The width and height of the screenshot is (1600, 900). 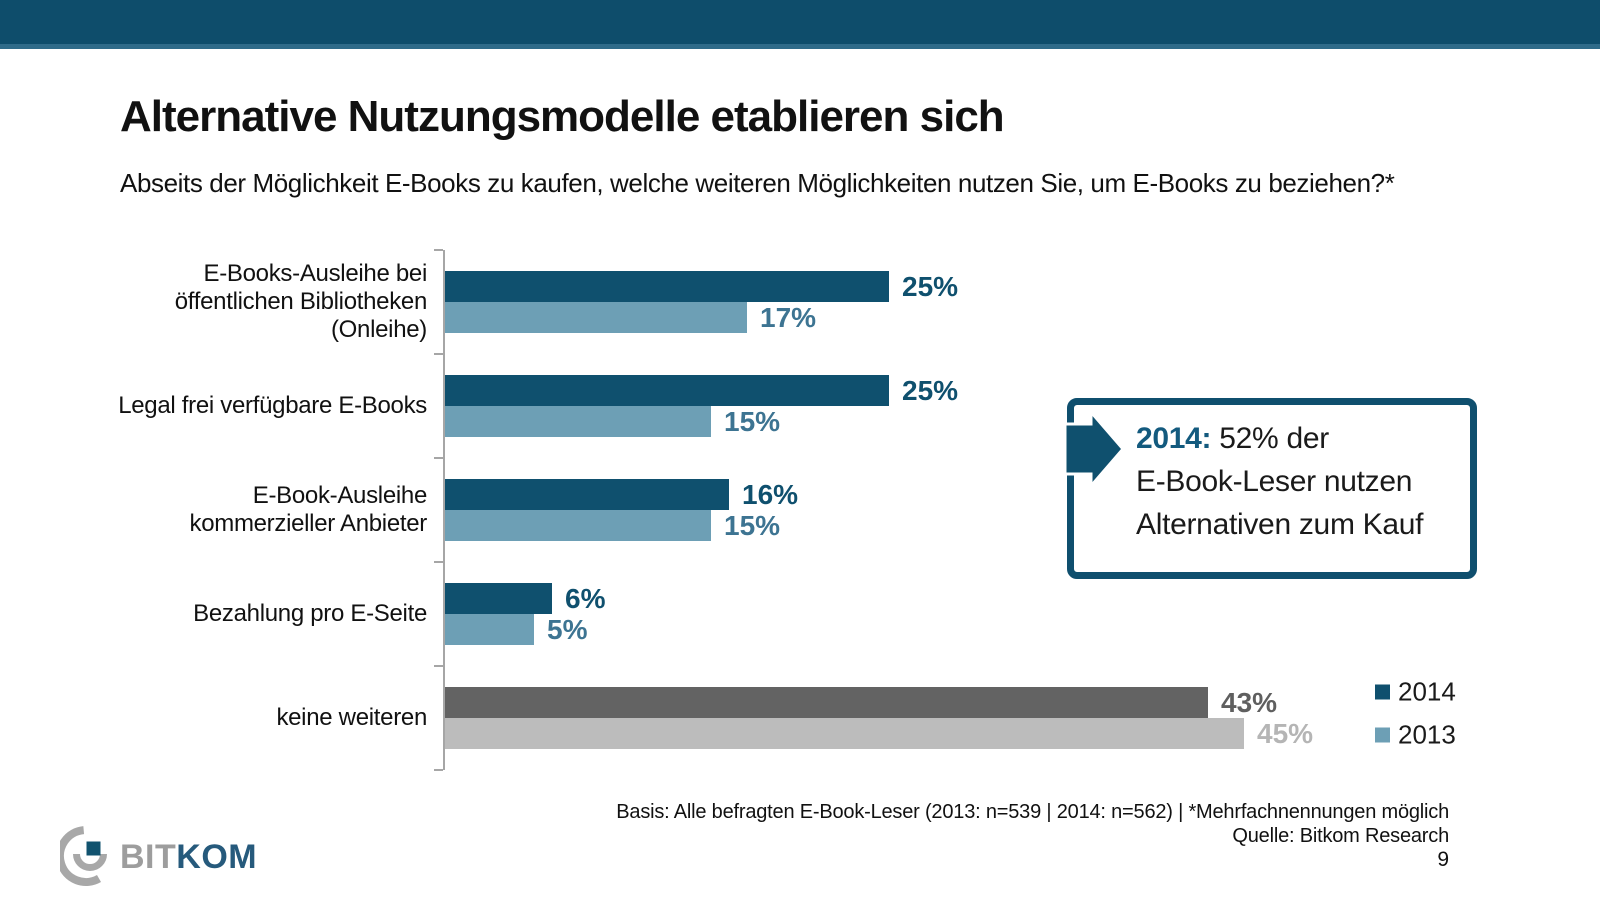 What do you see at coordinates (444, 510) in the screenshot?
I see `value-axis-line` at bounding box center [444, 510].